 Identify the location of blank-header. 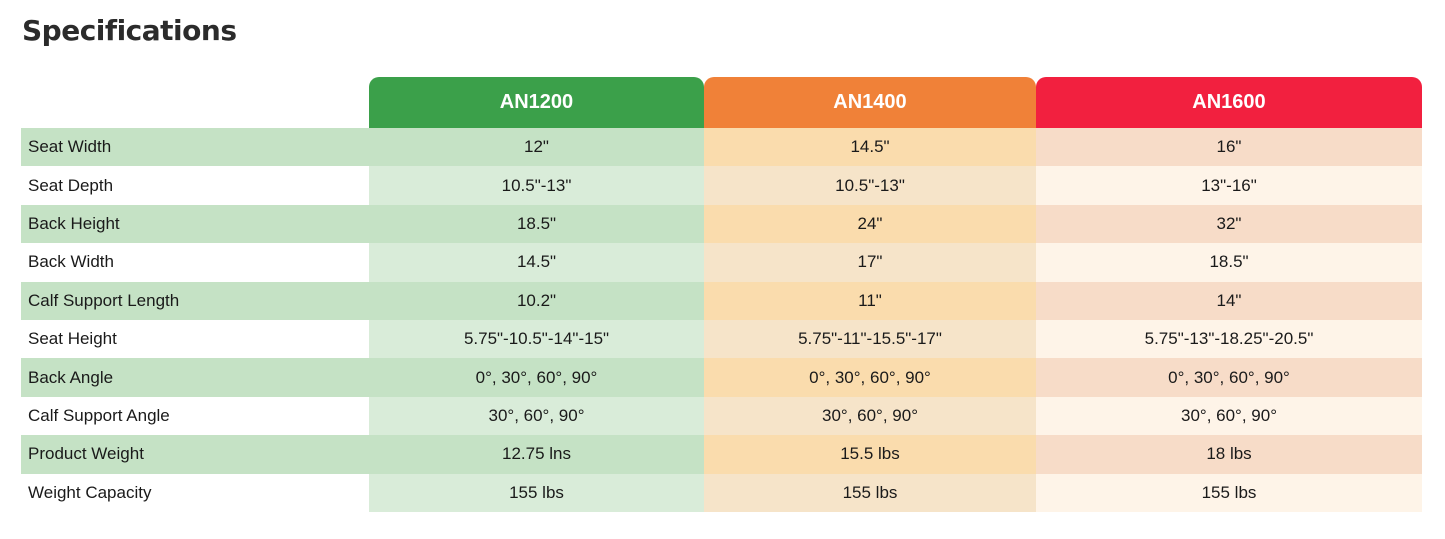
(195, 102).